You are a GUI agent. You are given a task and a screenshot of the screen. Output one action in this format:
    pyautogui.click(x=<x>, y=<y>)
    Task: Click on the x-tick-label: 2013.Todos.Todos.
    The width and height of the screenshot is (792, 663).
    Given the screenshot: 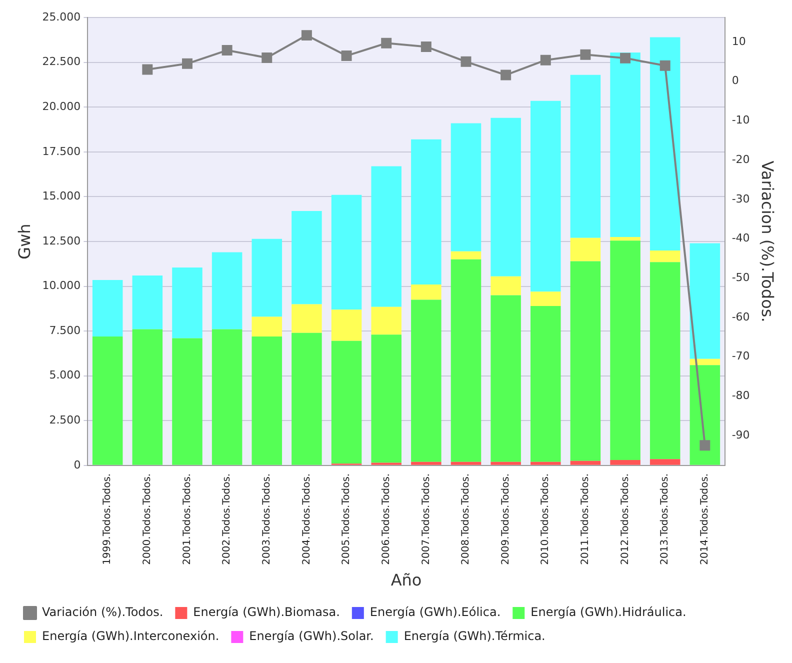 What is the action you would take?
    pyautogui.click(x=665, y=519)
    